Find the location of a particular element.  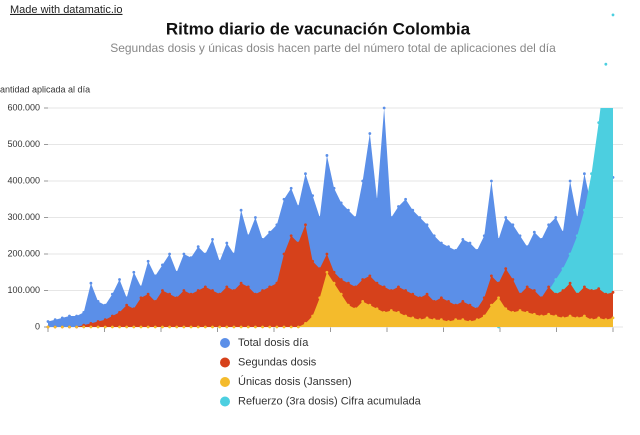

y-tick-label: 300.000 is located at coordinates (23, 217).